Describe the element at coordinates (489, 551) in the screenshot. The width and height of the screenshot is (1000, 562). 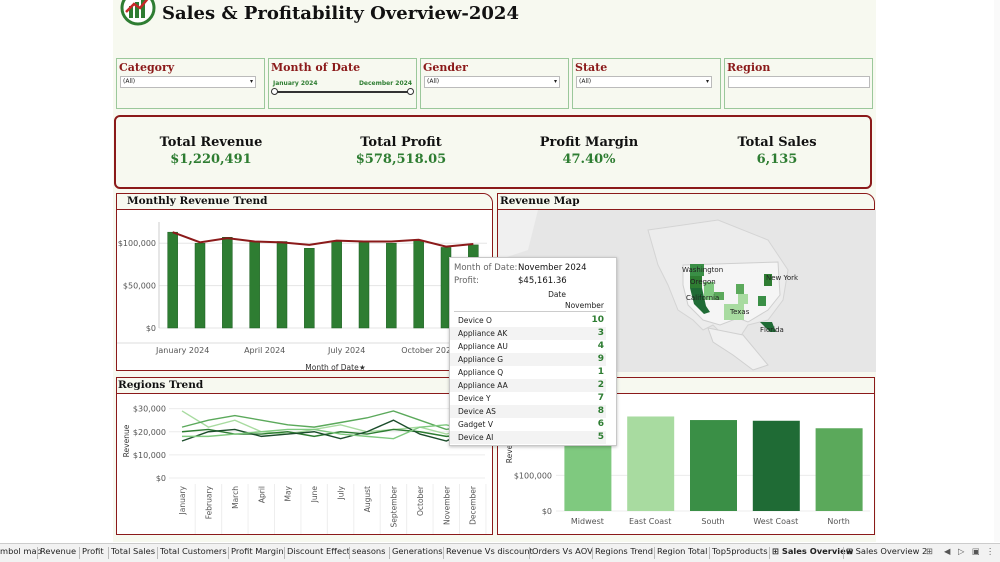
I see `sheet-tab: Revenue Vs discount` at that location.